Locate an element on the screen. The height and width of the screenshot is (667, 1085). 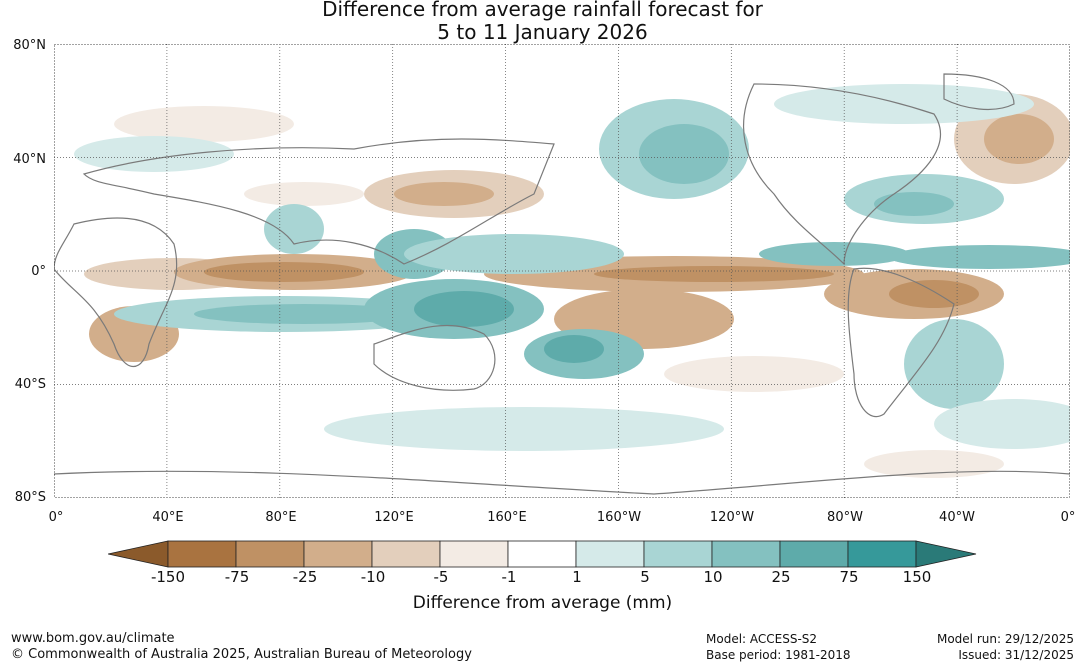
colorbar-tick-label: -10 is located at coordinates (373, 577).